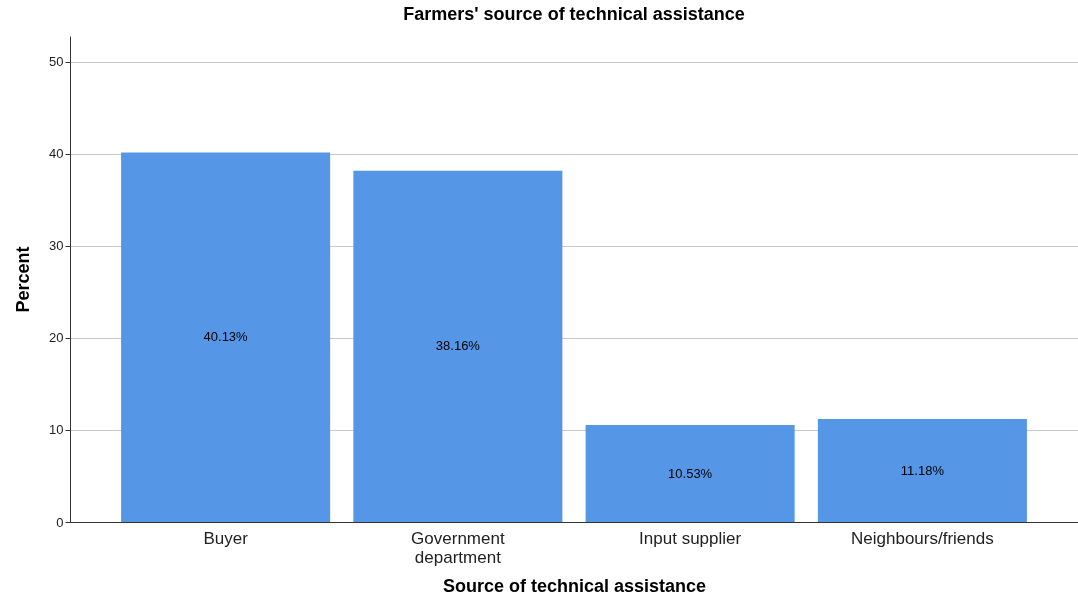 Image resolution: width=1078 pixels, height=611 pixels. I want to click on x-tick-label: Input supplier, so click(690, 538).